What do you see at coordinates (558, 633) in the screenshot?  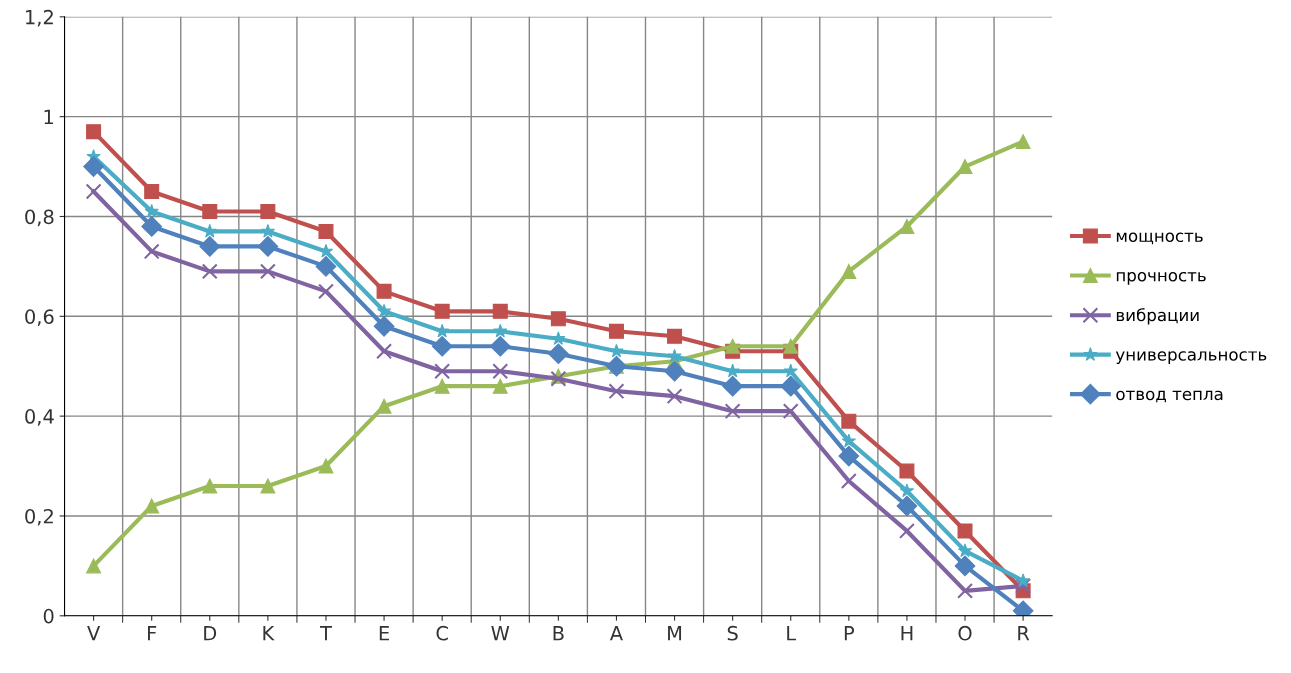 I see `x-tick-label: B` at bounding box center [558, 633].